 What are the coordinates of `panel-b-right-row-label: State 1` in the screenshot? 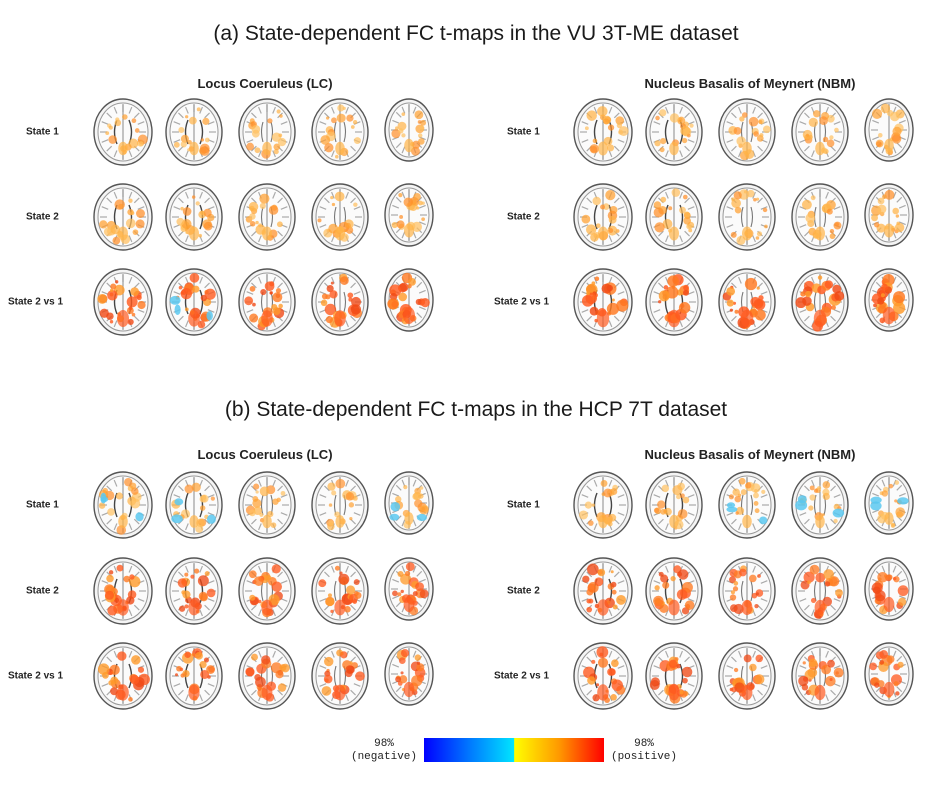 It's located at (523, 505).